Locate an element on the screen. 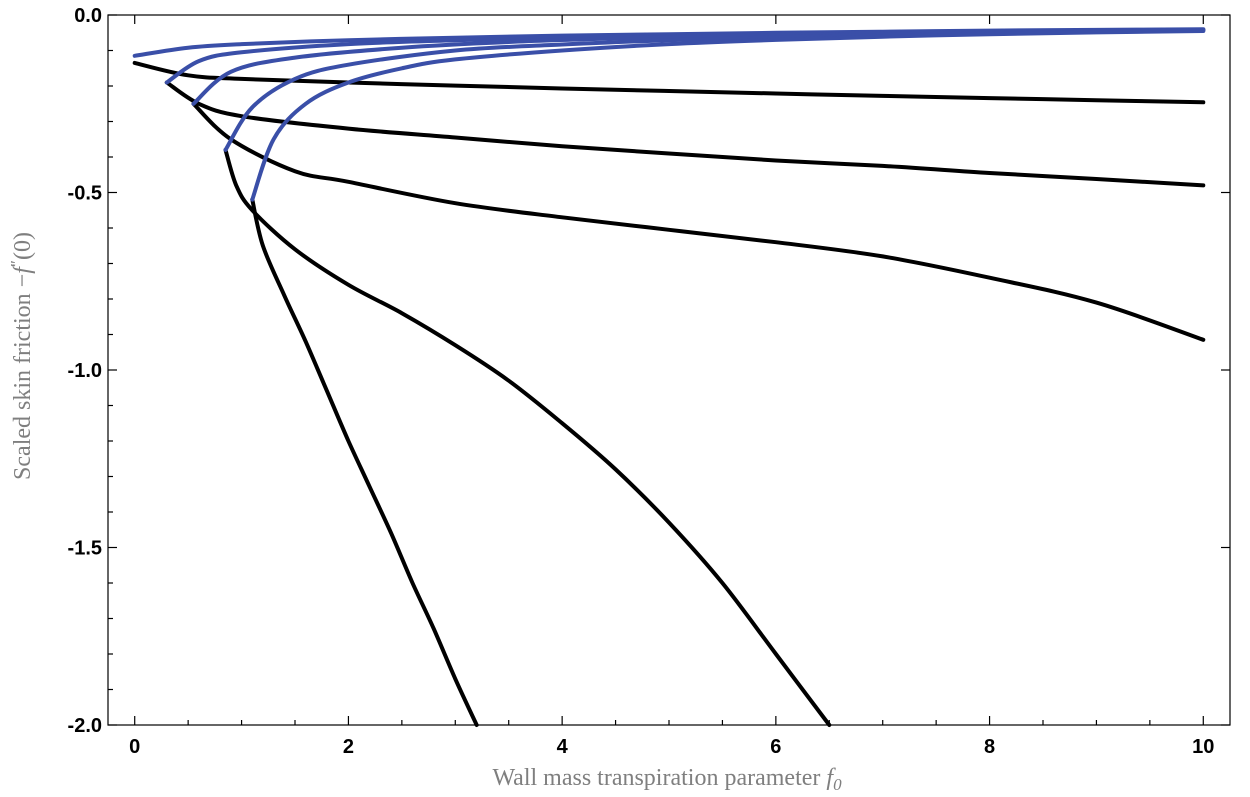 Image resolution: width=1250 pixels, height=797 pixels. x-axis-title-text: Wall mass transpiration parameter is located at coordinates (659, 778).